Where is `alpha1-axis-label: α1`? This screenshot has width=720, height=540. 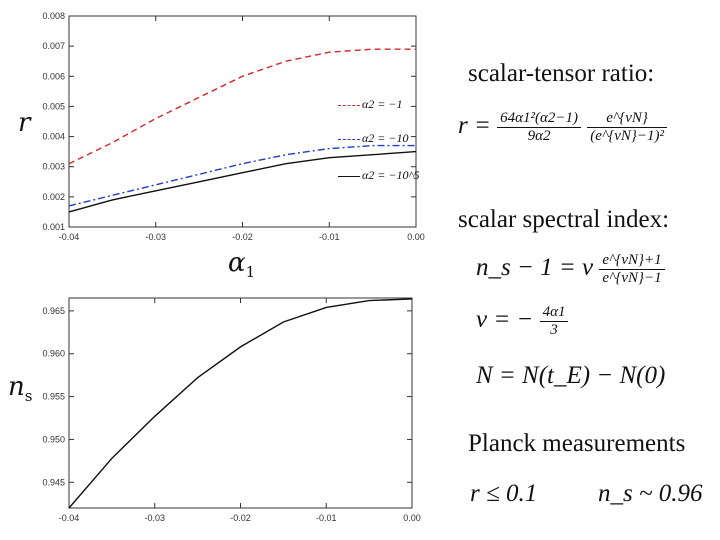
alpha1-axis-label: α1 is located at coordinates (242, 265).